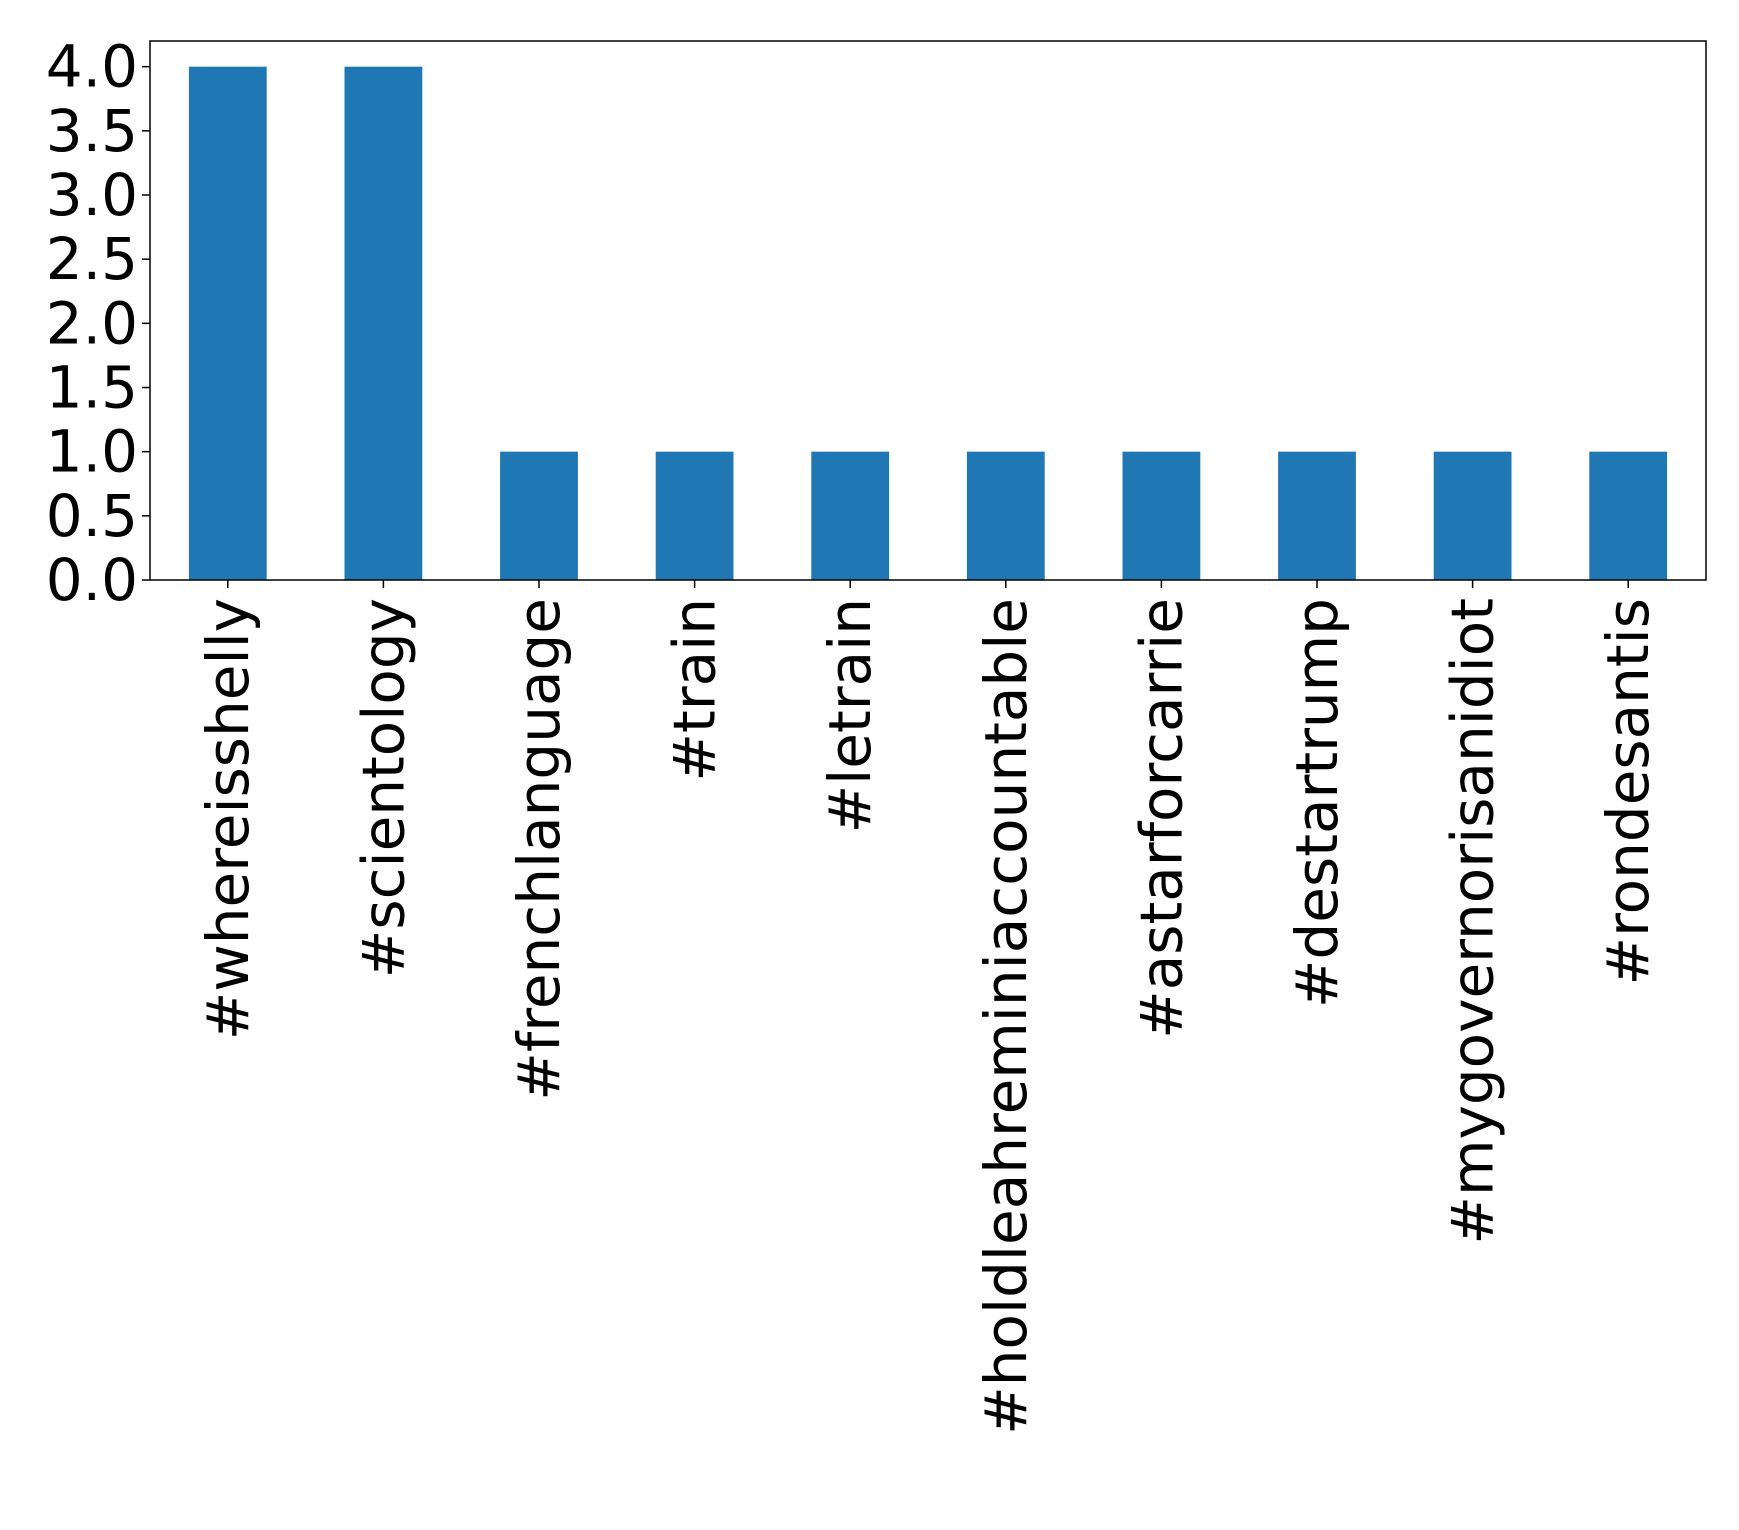 The height and width of the screenshot is (1530, 1739). What do you see at coordinates (92, 516) in the screenshot?
I see `y-tick-label: 0.5` at bounding box center [92, 516].